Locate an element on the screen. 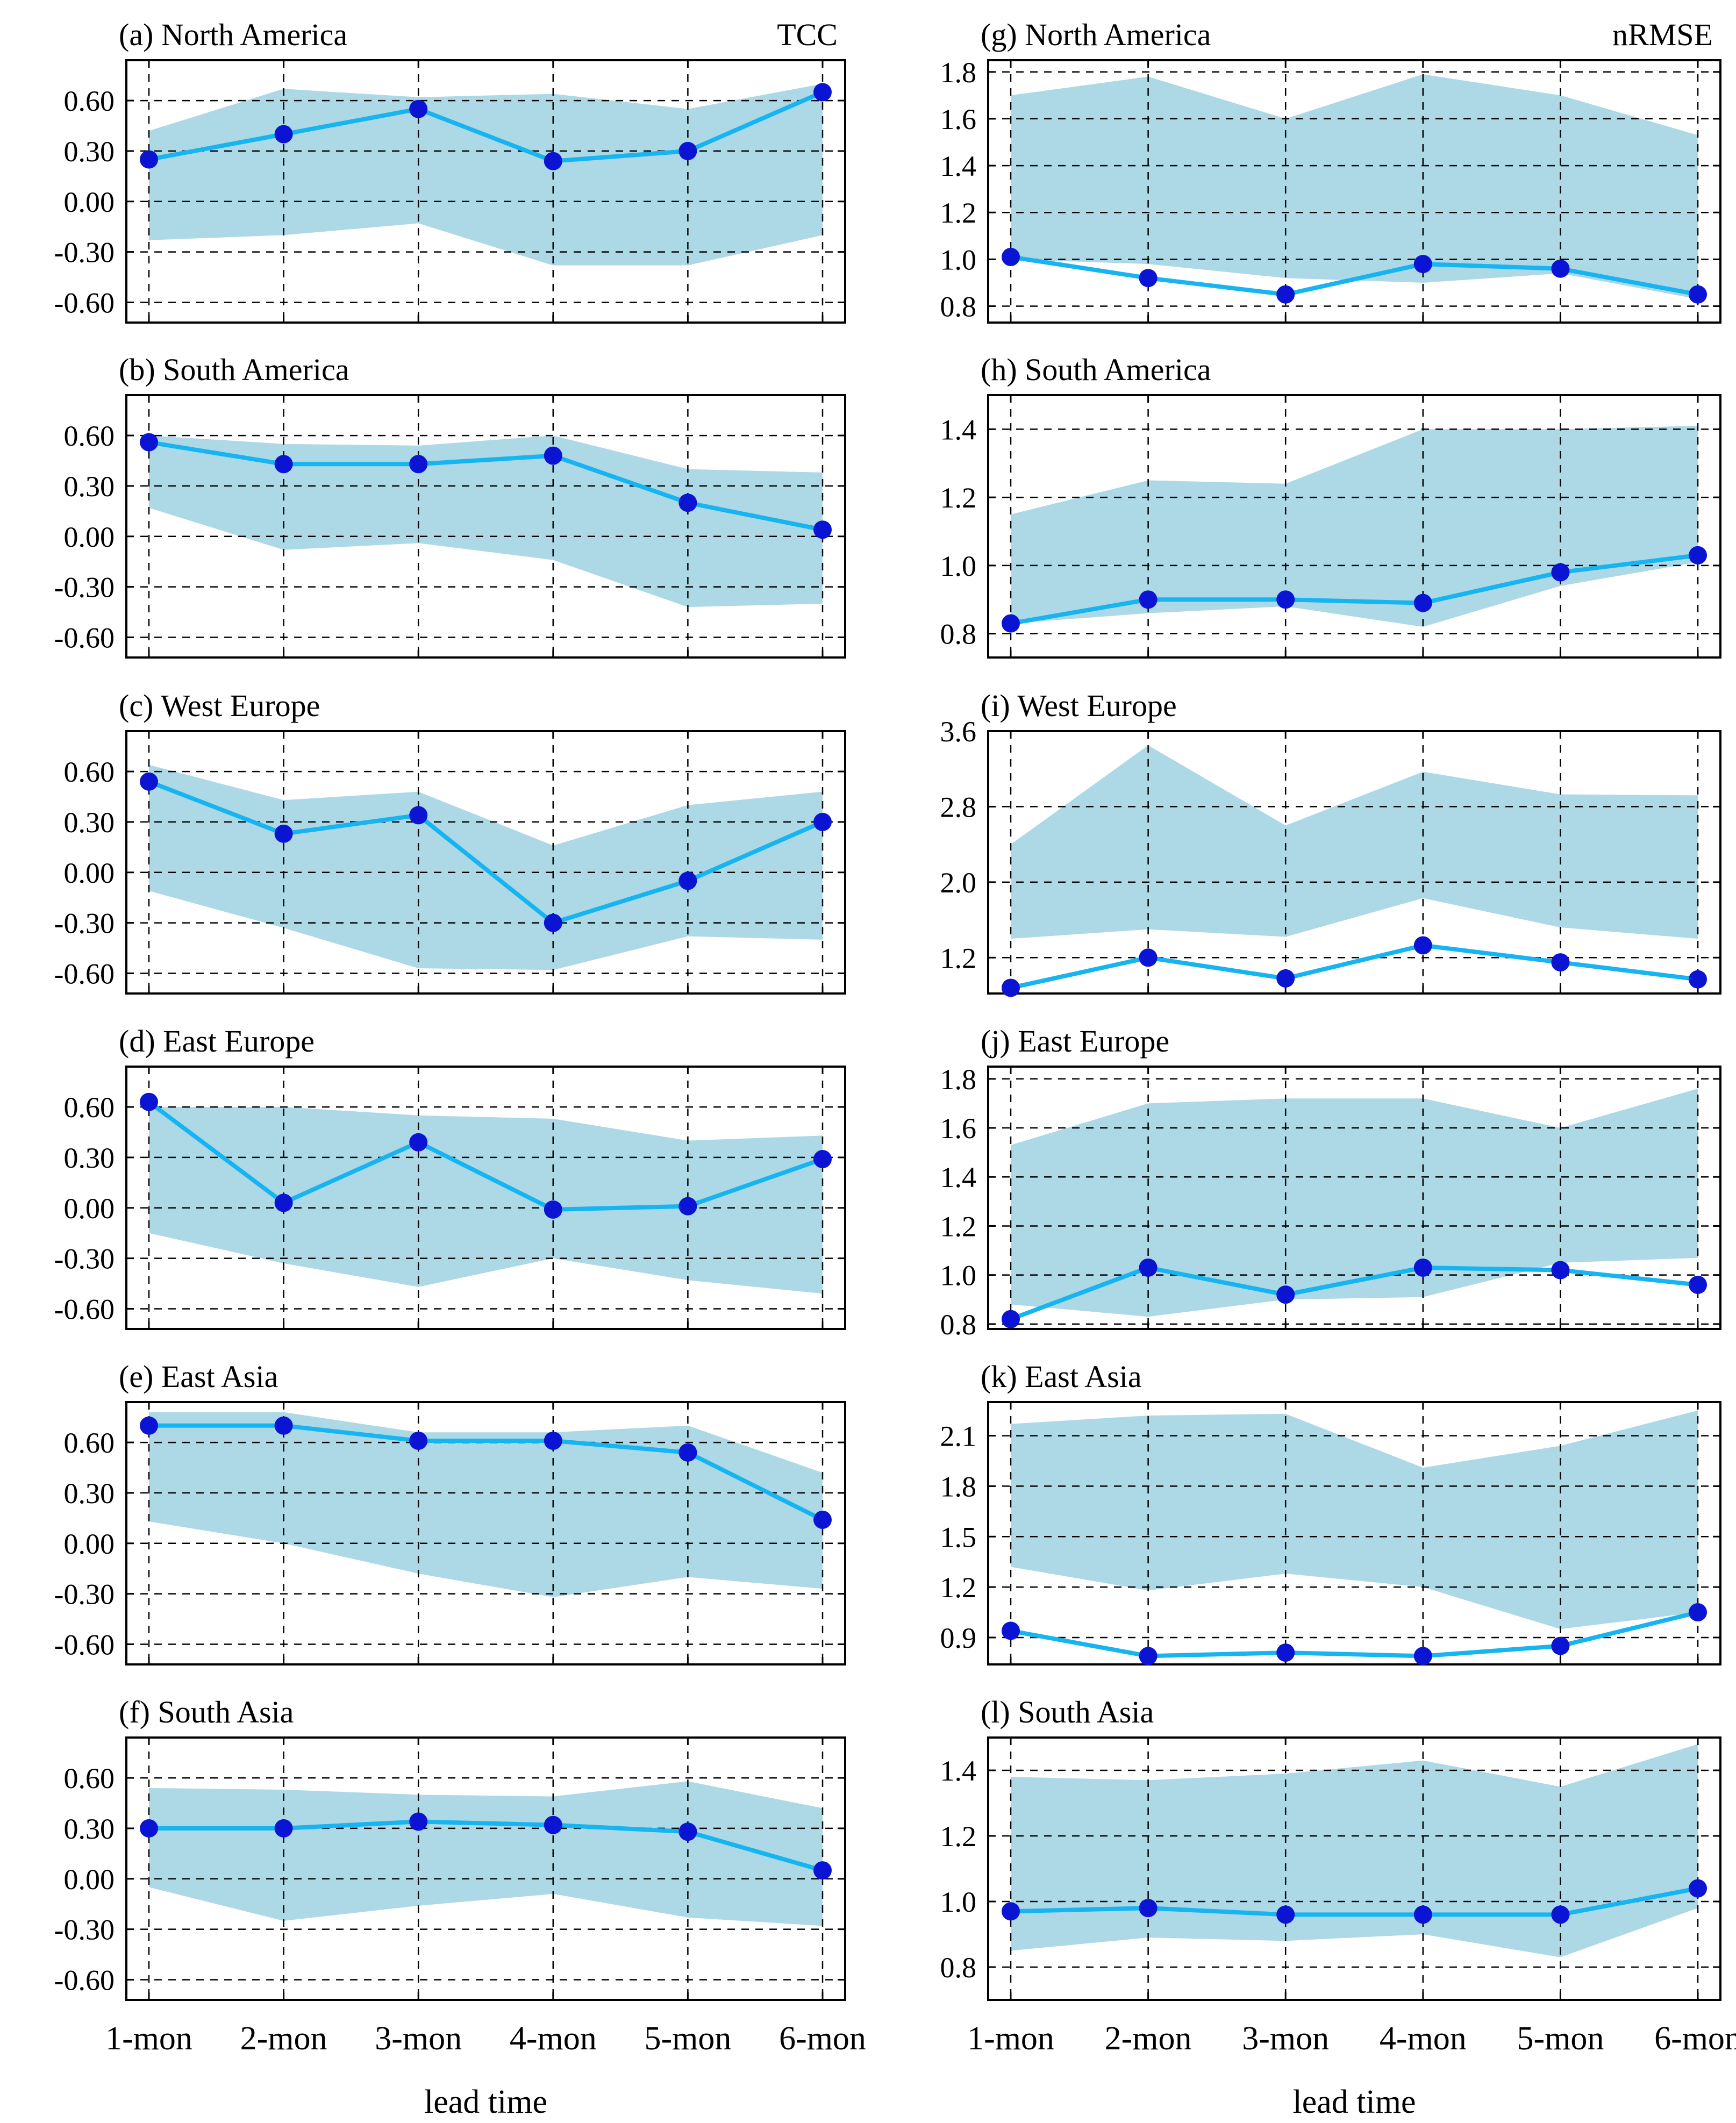  panel-title: (j) East Europe is located at coordinates (1075, 1041).